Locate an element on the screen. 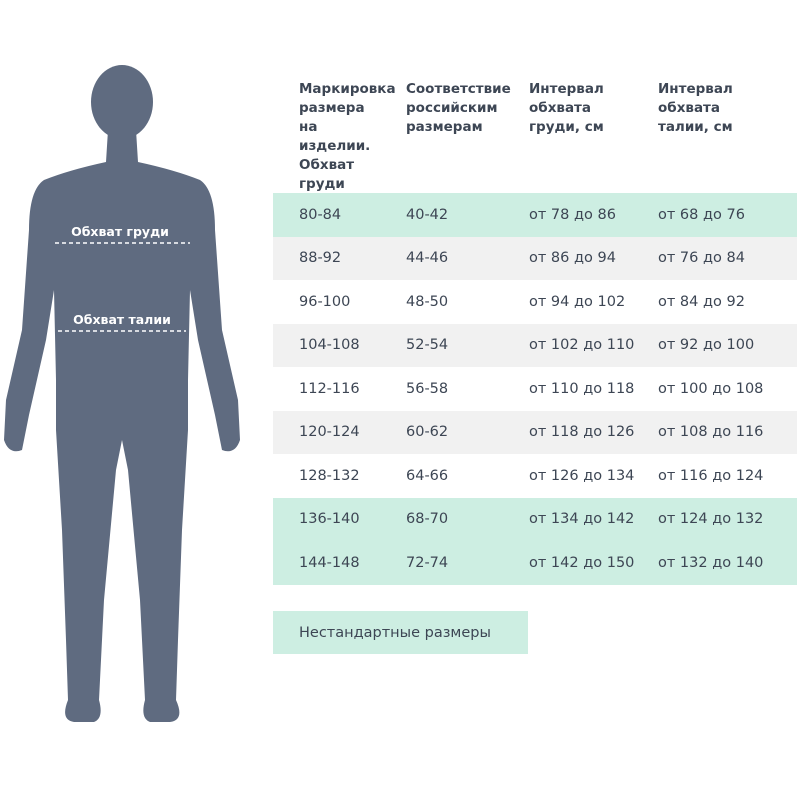 Image resolution: width=800 pixels, height=800 pixels. table-cell: 80-84 is located at coordinates (320, 214).